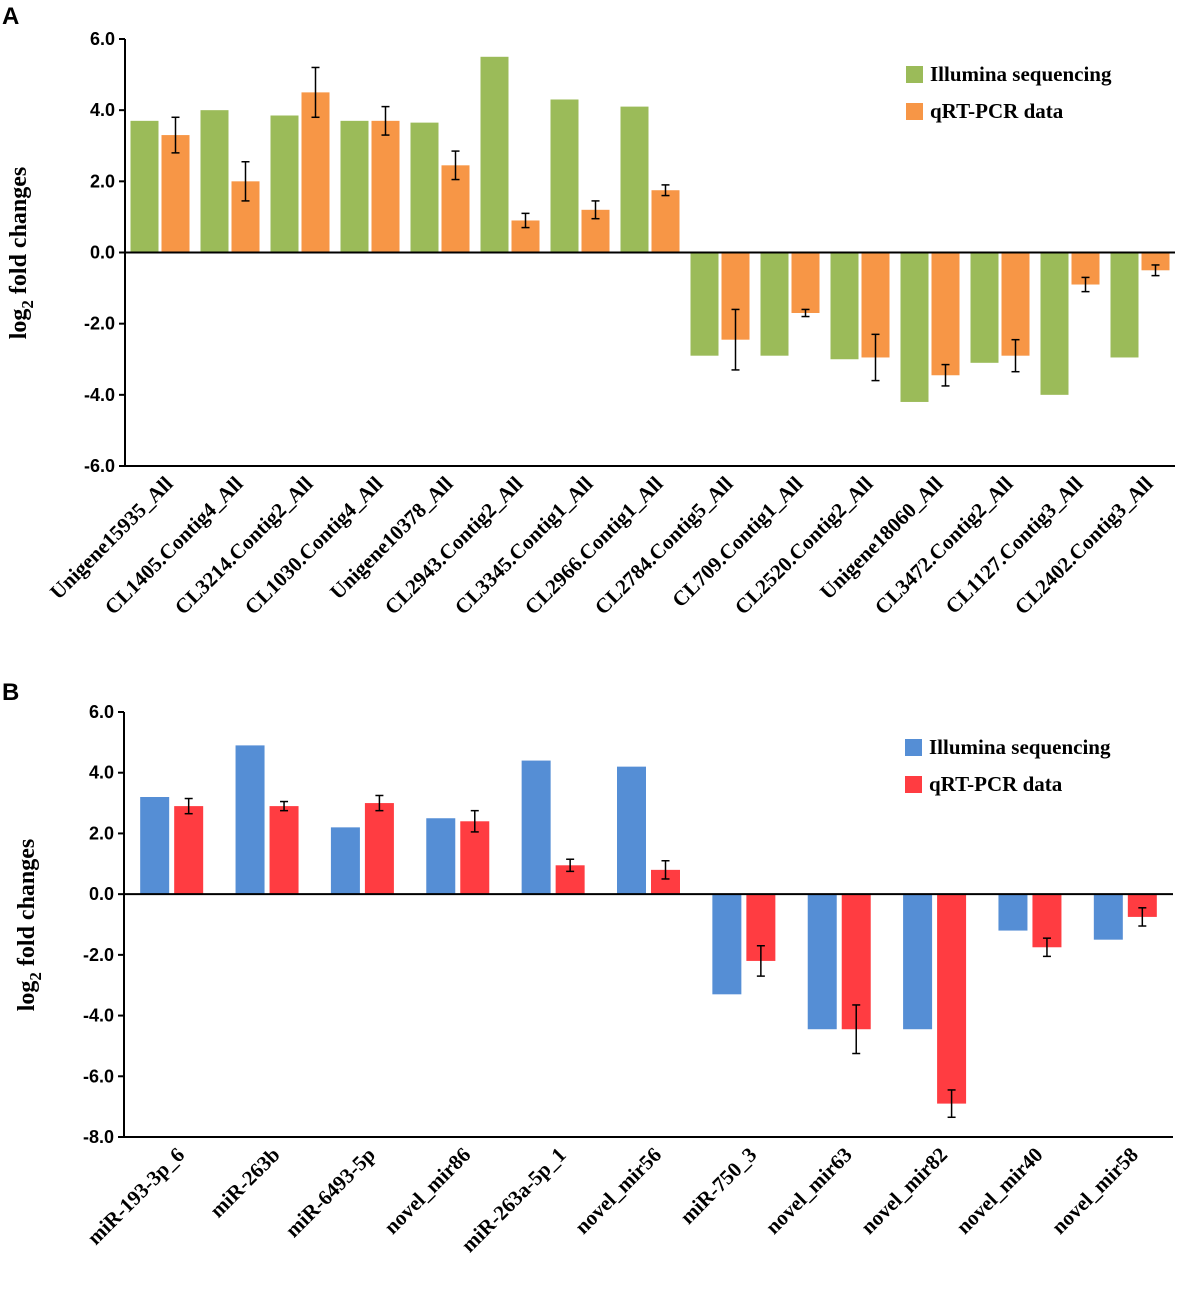 This screenshot has width=1181, height=1289. What do you see at coordinates (1014, 544) in the screenshot?
I see `x-category-label: CL1127.Contig3_All` at bounding box center [1014, 544].